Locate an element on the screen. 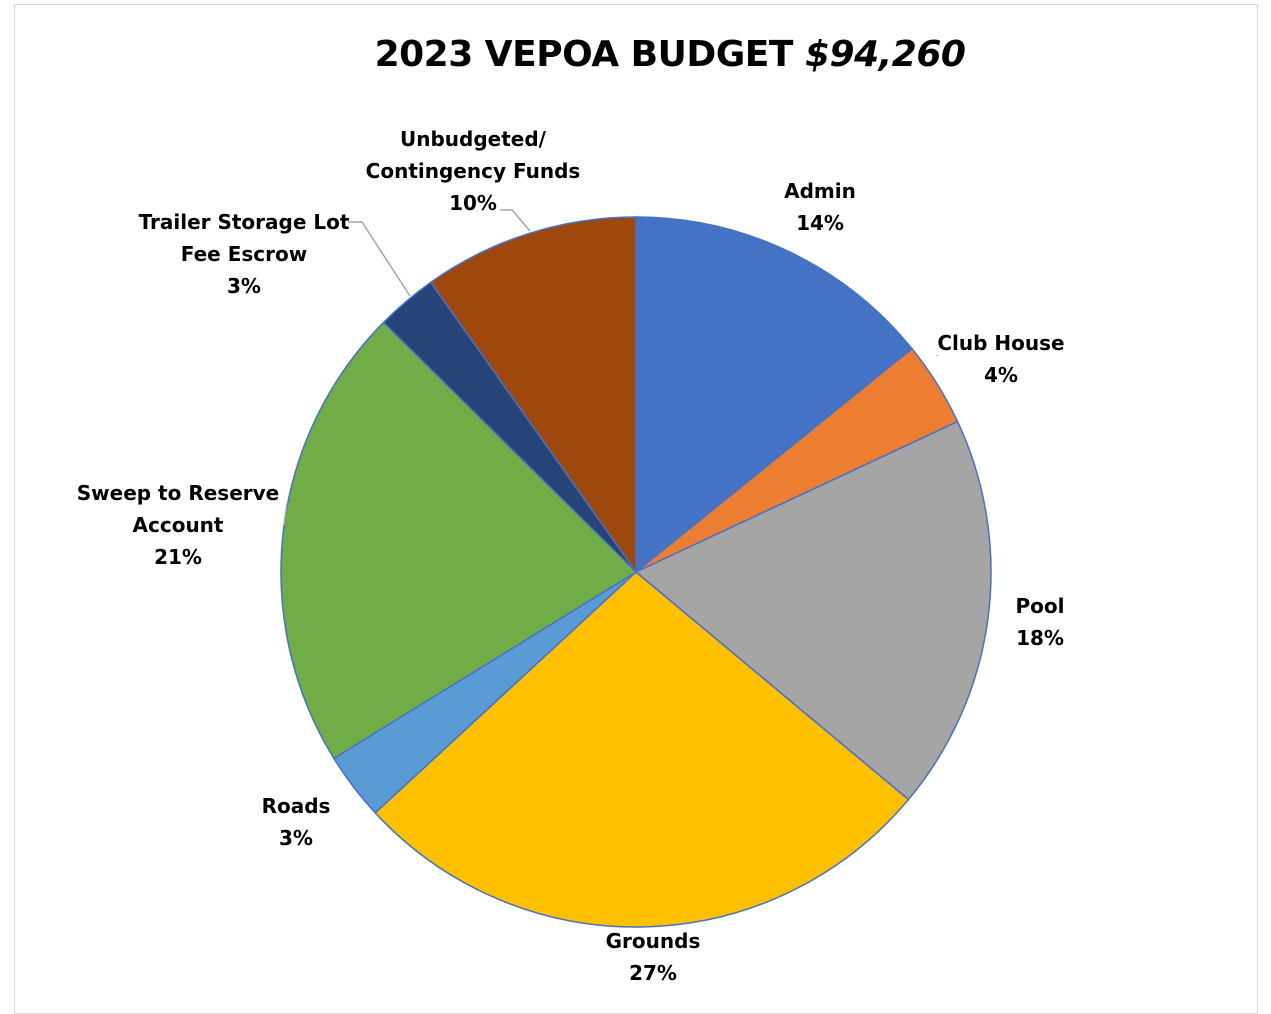  pie-slice-pool is located at coordinates (813, 610).